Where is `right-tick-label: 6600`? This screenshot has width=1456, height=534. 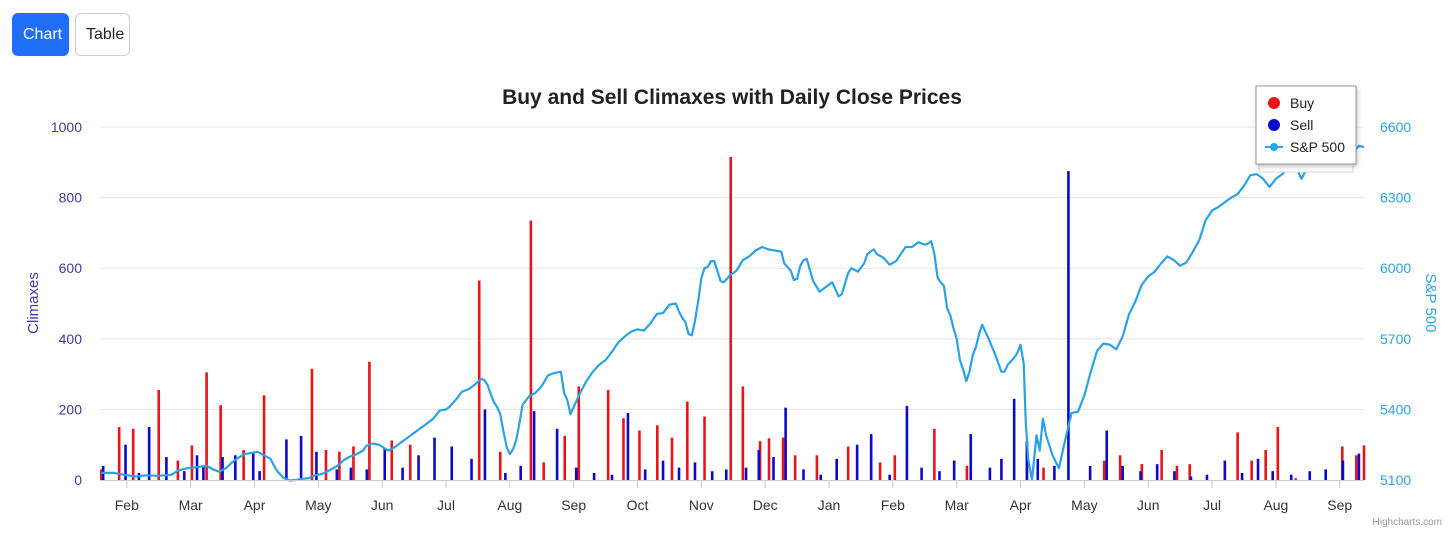 right-tick-label: 6600 is located at coordinates (1395, 127).